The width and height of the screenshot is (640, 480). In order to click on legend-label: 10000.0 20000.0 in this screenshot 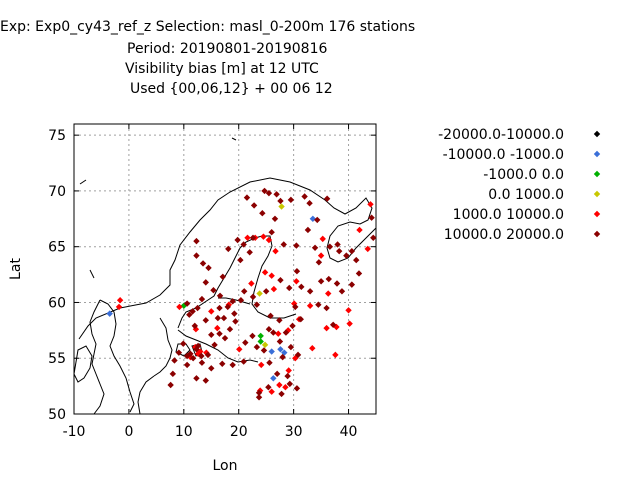, I will do `click(504, 235)`.